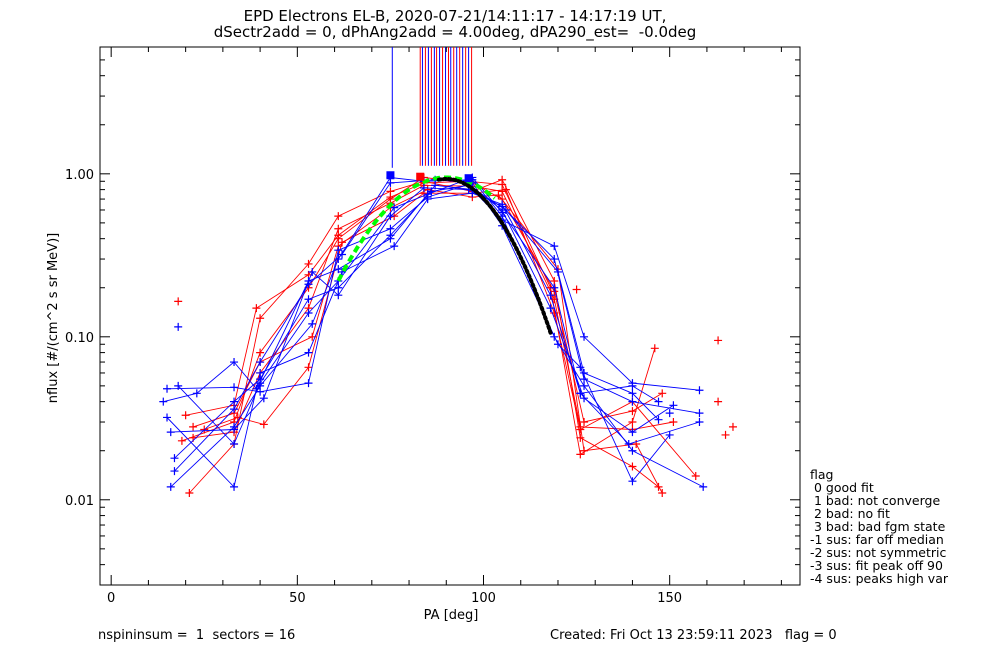 The height and width of the screenshot is (650, 1000). What do you see at coordinates (297, 598) in the screenshot?
I see `x-tick-label: 50` at bounding box center [297, 598].